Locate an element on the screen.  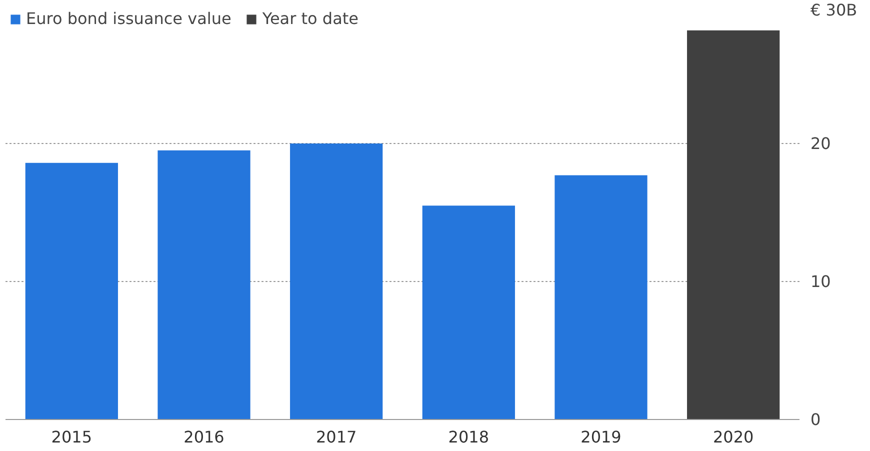
y-tick-label: 0 is located at coordinates (815, 419).